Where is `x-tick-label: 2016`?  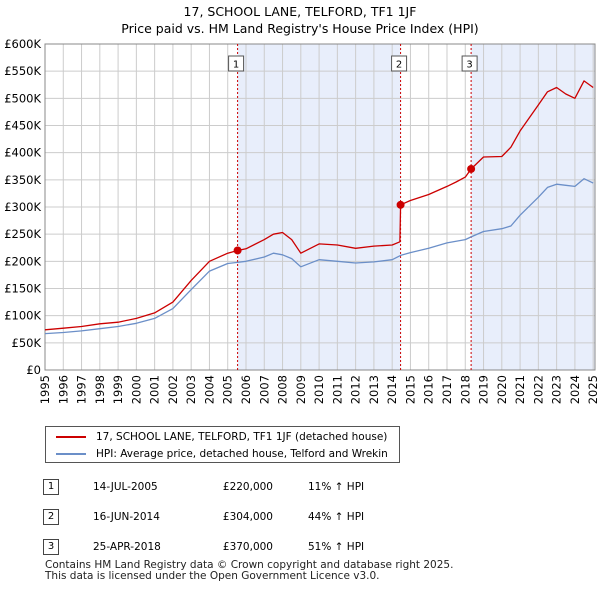 x-tick-label: 2016 is located at coordinates (429, 389).